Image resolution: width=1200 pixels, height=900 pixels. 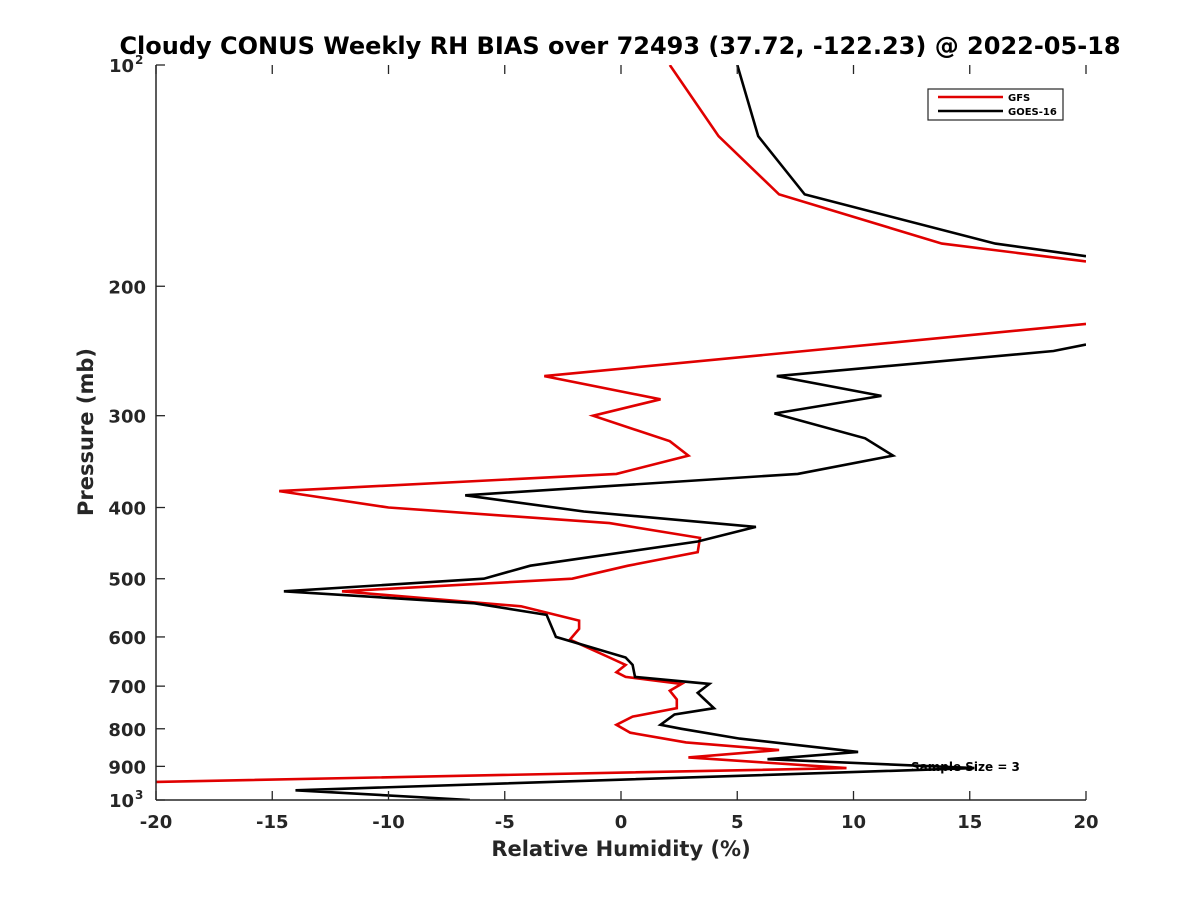 I want to click on y-tick-label: 900, so click(x=127, y=767).